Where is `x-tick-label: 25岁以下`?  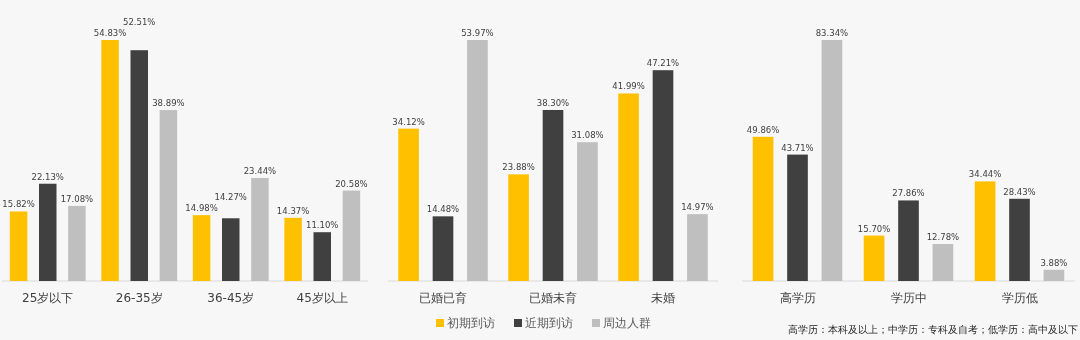 x-tick-label: 25岁以下 is located at coordinates (48, 298).